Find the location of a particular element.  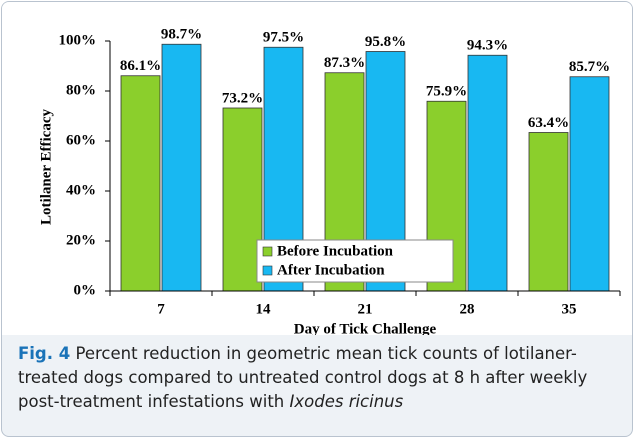

value-label: 97.5% is located at coordinates (283, 38).